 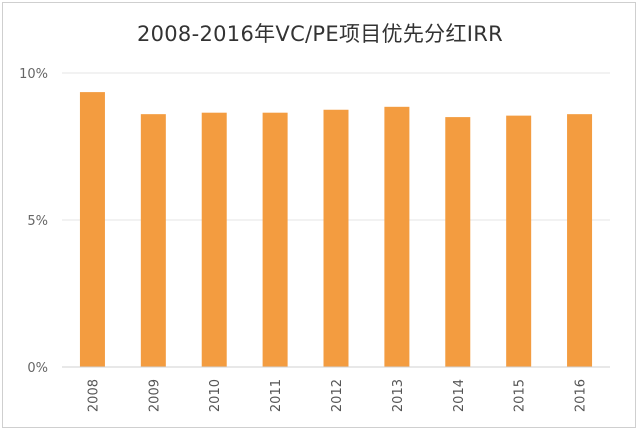 I want to click on x-tick-label-2012: 2012, so click(x=337, y=395).